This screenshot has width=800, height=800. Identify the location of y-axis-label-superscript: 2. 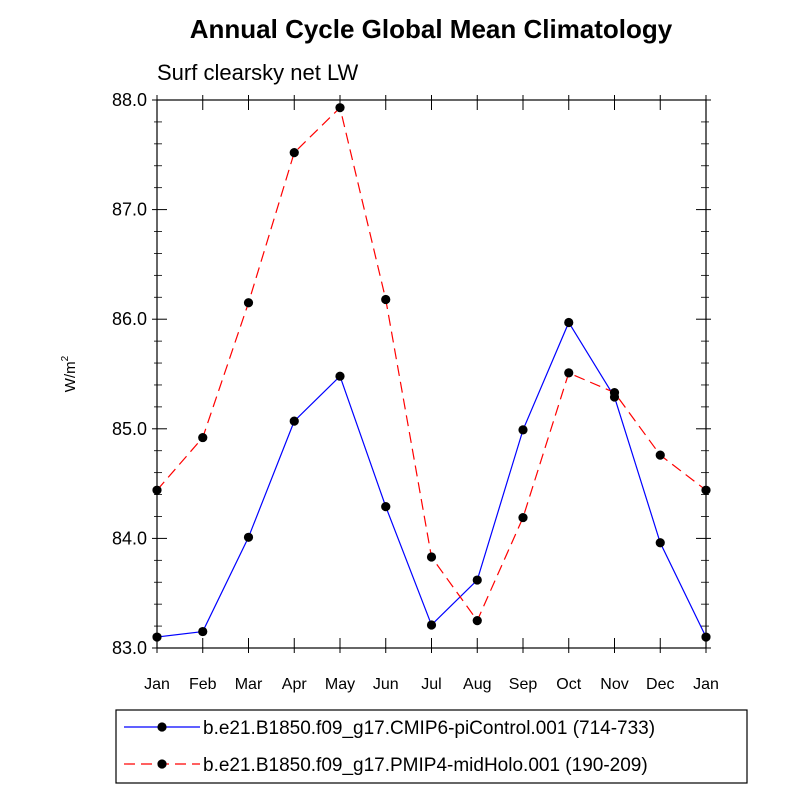
(65, 358).